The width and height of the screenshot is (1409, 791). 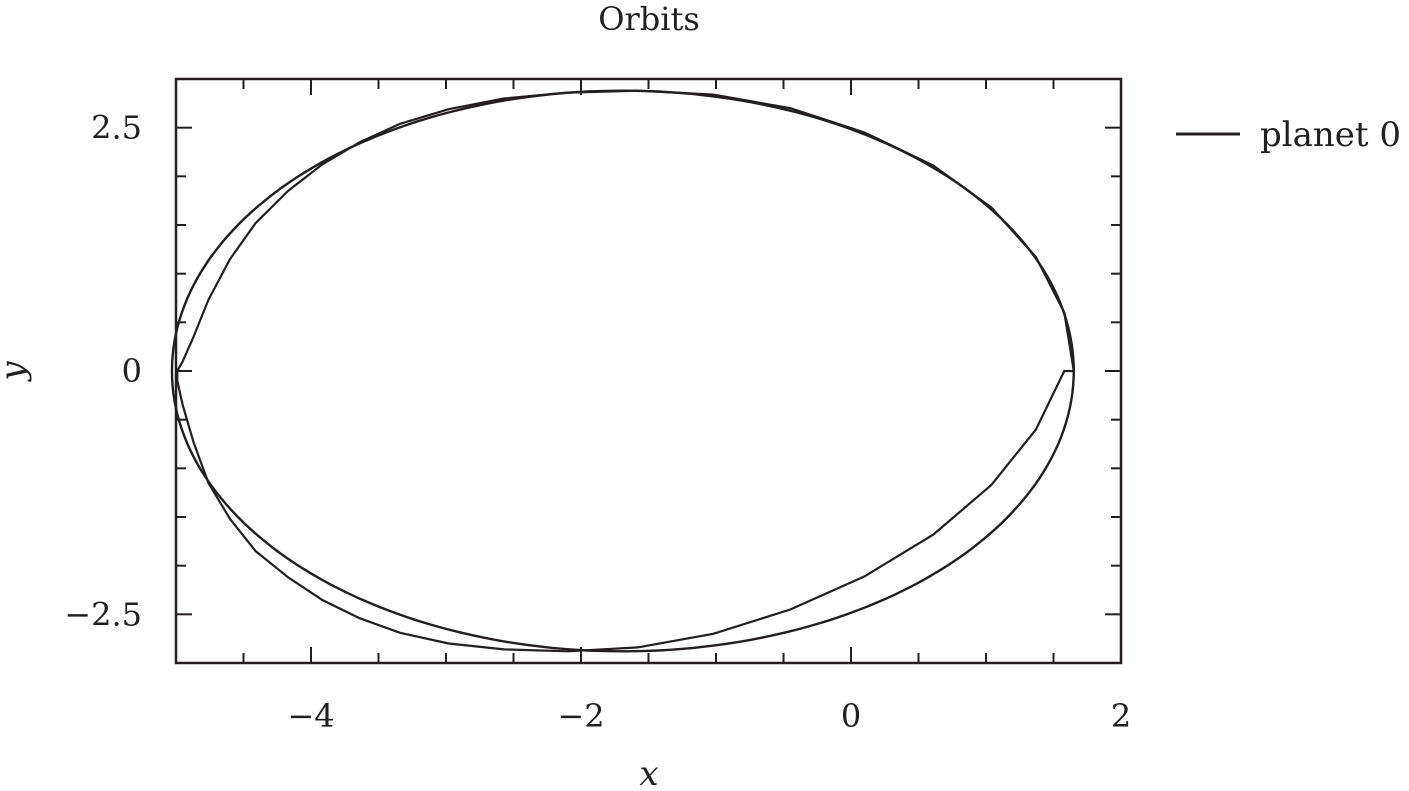 What do you see at coordinates (132, 371) in the screenshot?
I see `y-tick-label: 0` at bounding box center [132, 371].